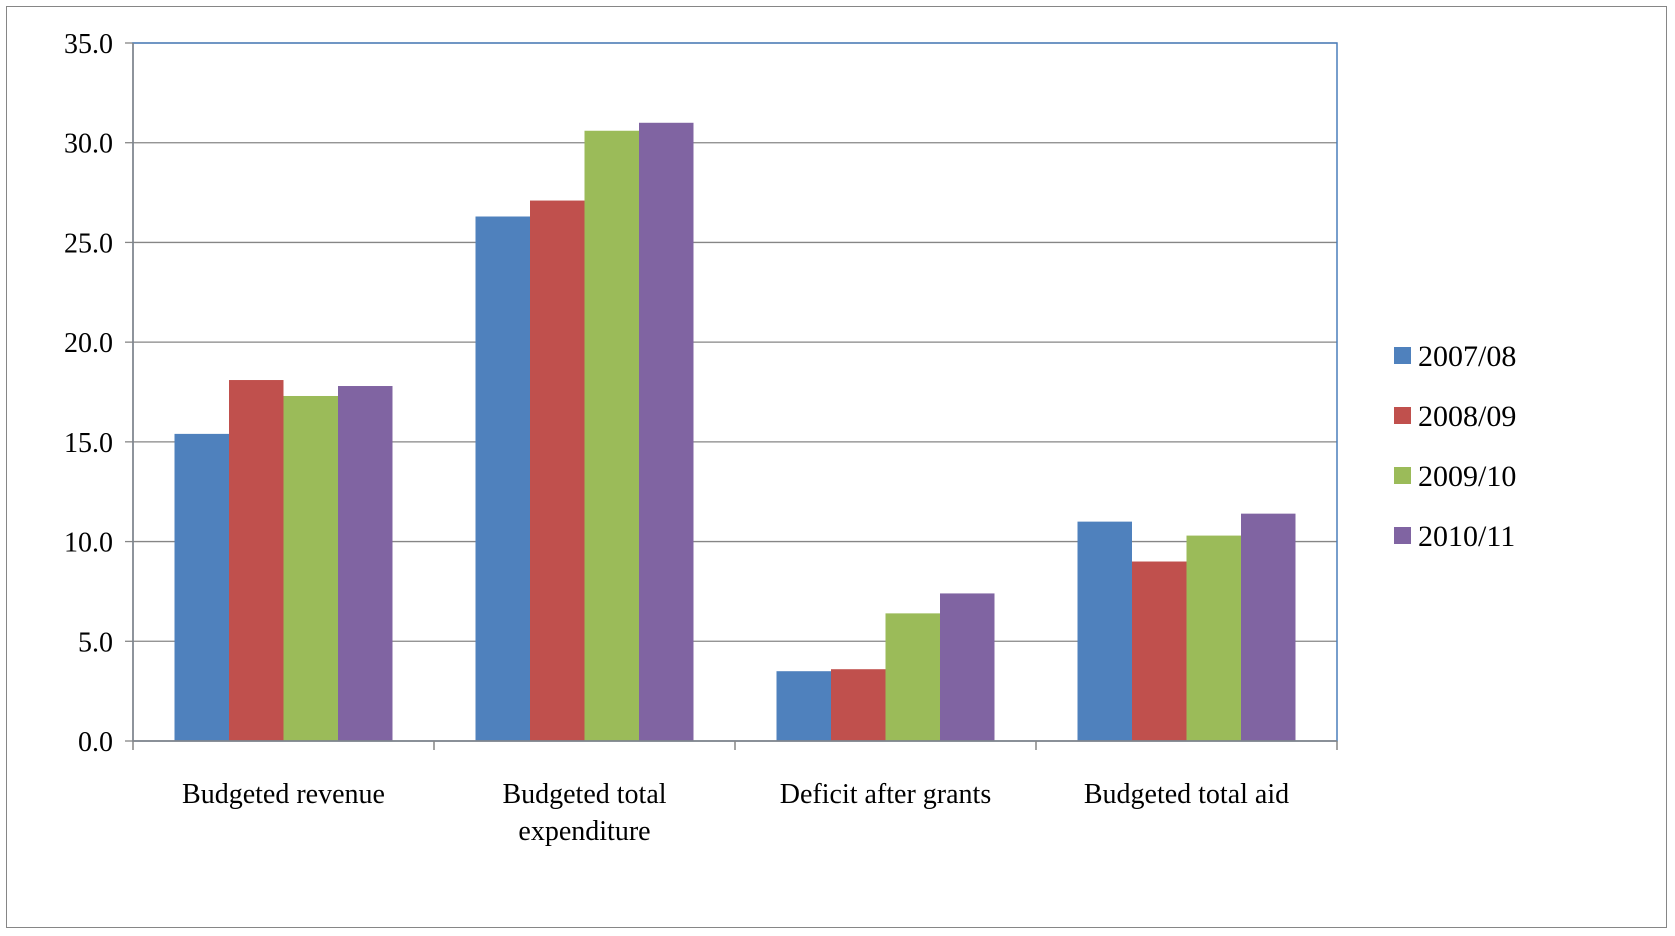  I want to click on y-tick-label: 5.0, so click(95, 642).